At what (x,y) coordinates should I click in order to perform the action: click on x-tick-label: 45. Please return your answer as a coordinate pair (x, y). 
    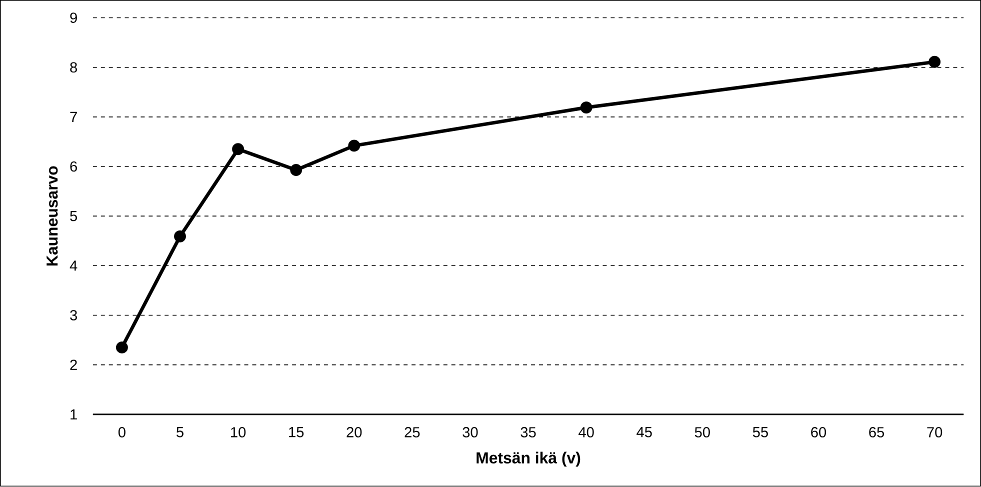
    Looking at the image, I should click on (644, 432).